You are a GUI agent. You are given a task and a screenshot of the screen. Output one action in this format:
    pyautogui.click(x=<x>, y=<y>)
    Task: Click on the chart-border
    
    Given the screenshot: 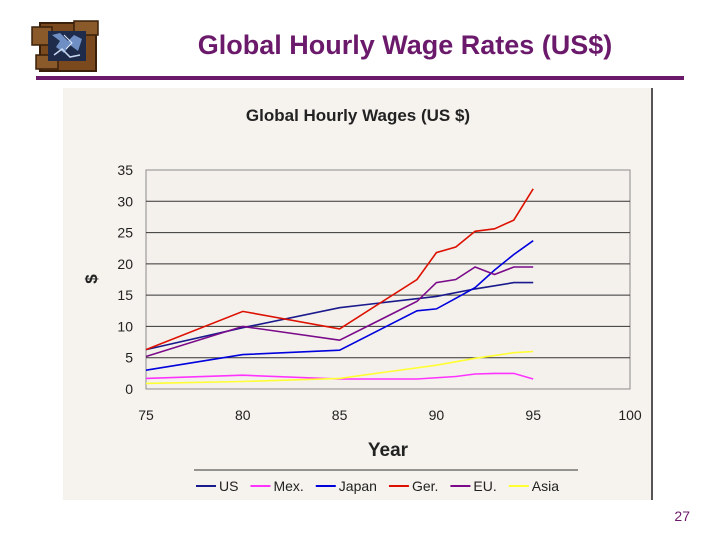 What is the action you would take?
    pyautogui.click(x=652, y=294)
    